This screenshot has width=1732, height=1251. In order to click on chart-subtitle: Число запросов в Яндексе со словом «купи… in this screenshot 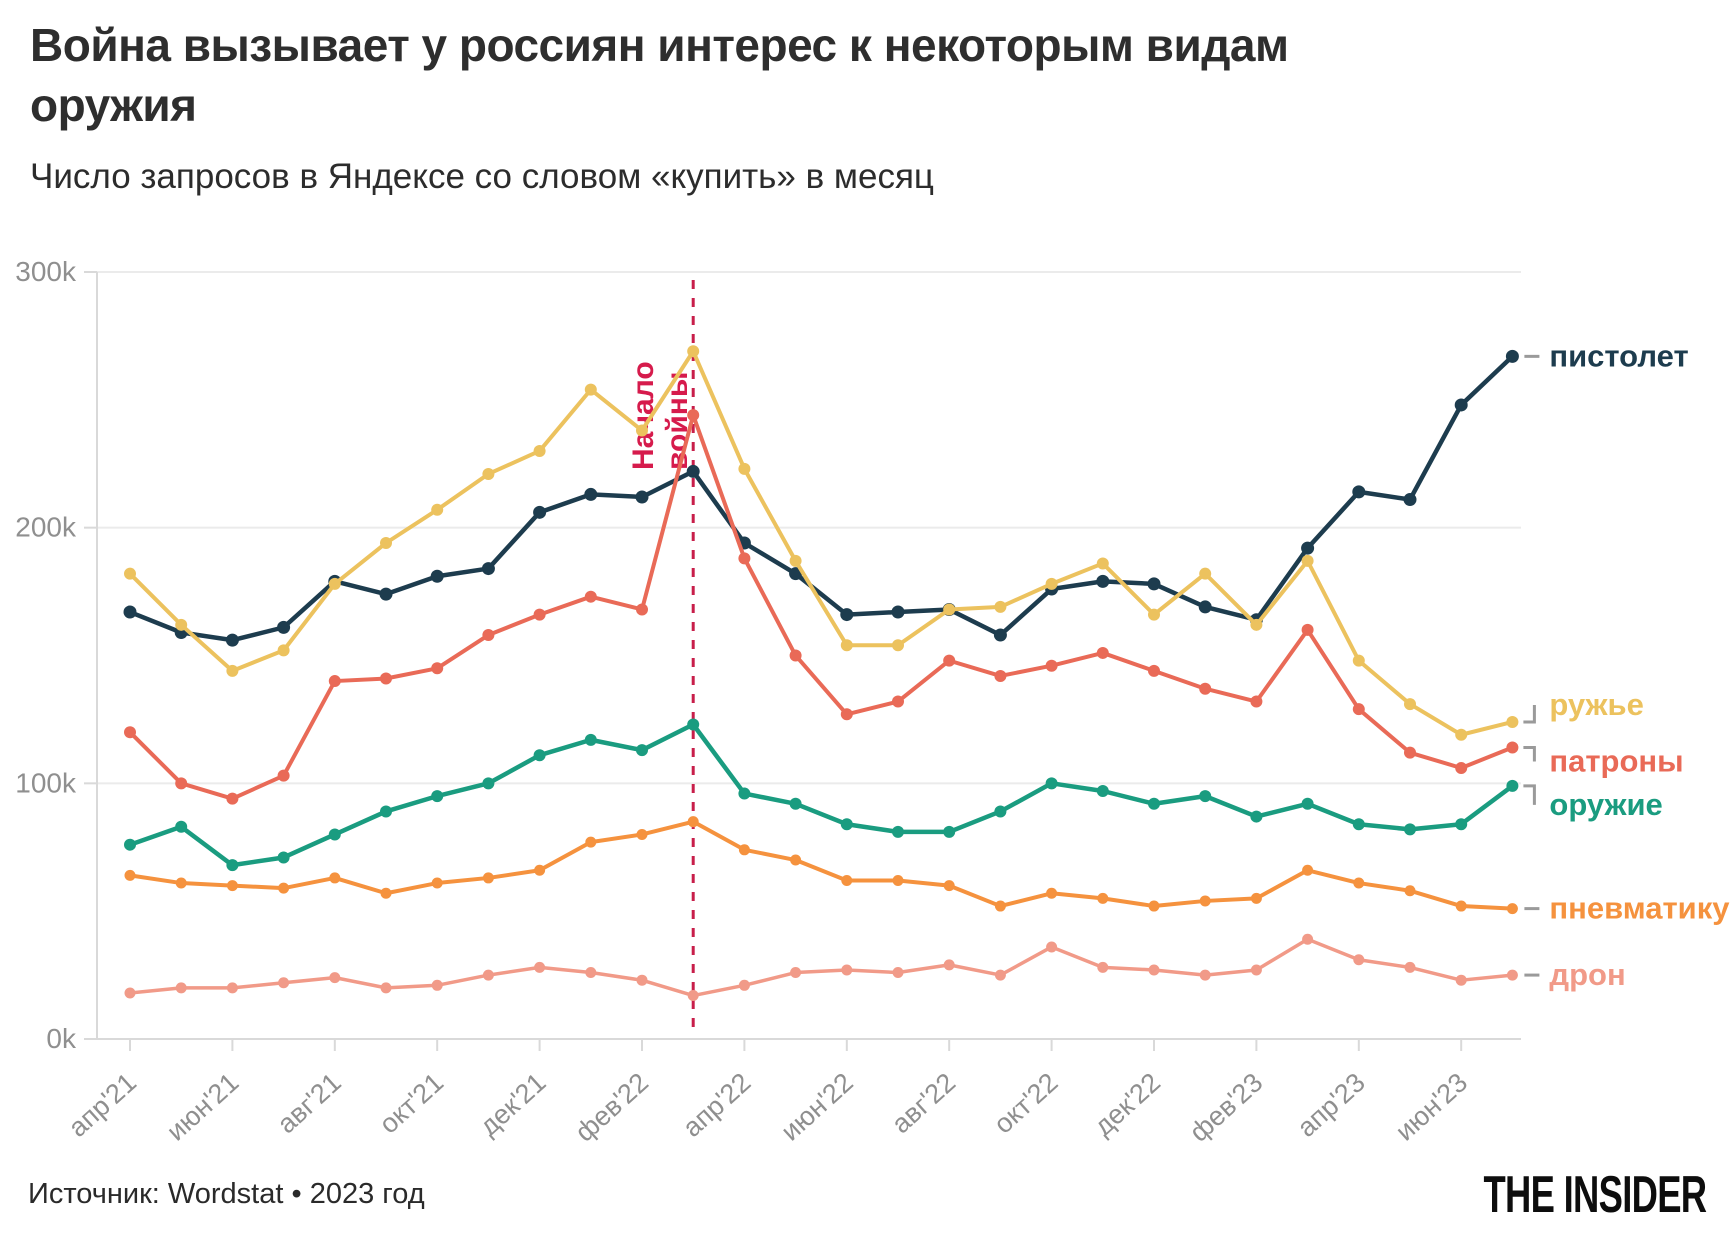, I will do `click(482, 176)`.